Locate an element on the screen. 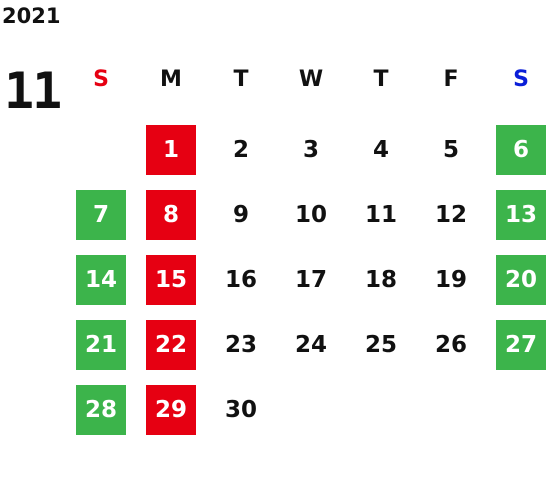 Image resolution: width=548 pixels, height=503 pixels. day-cell: 29 is located at coordinates (171, 410).